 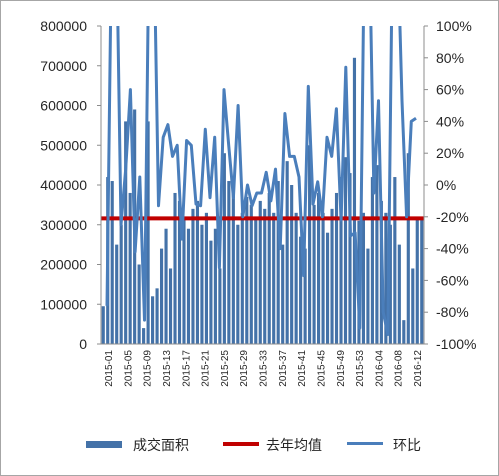 What do you see at coordinates (109, 368) in the screenshot?
I see `x-tick-label: 2015-01` at bounding box center [109, 368].